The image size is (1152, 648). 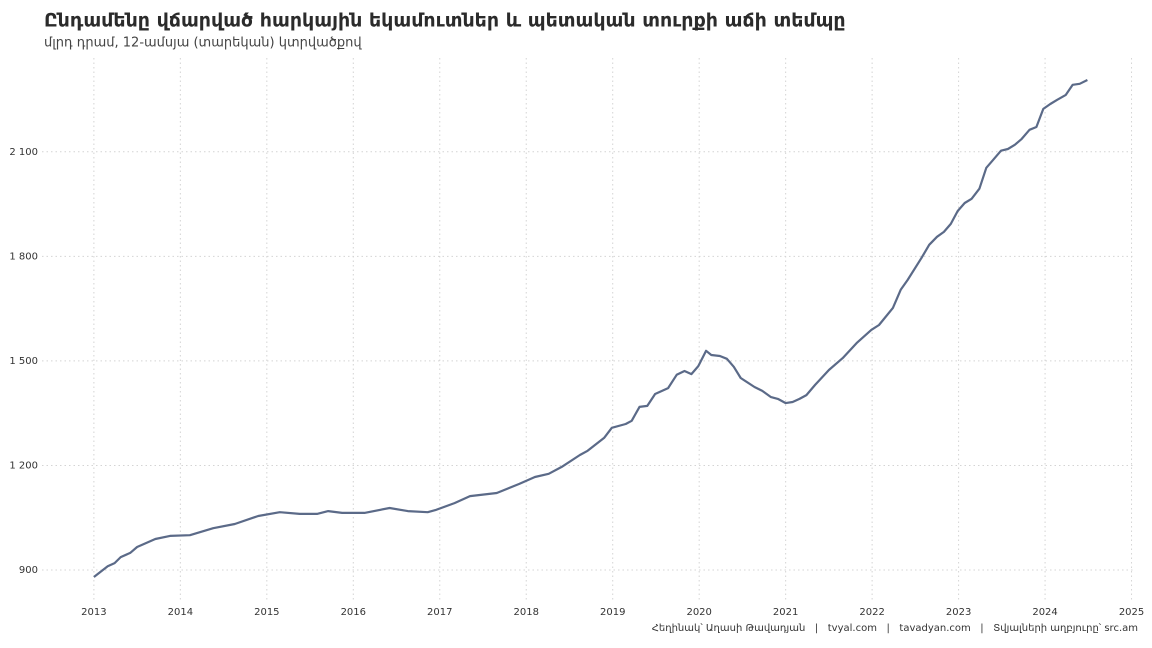 What do you see at coordinates (1131, 612) in the screenshot?
I see `x-tick-label: 2025` at bounding box center [1131, 612].